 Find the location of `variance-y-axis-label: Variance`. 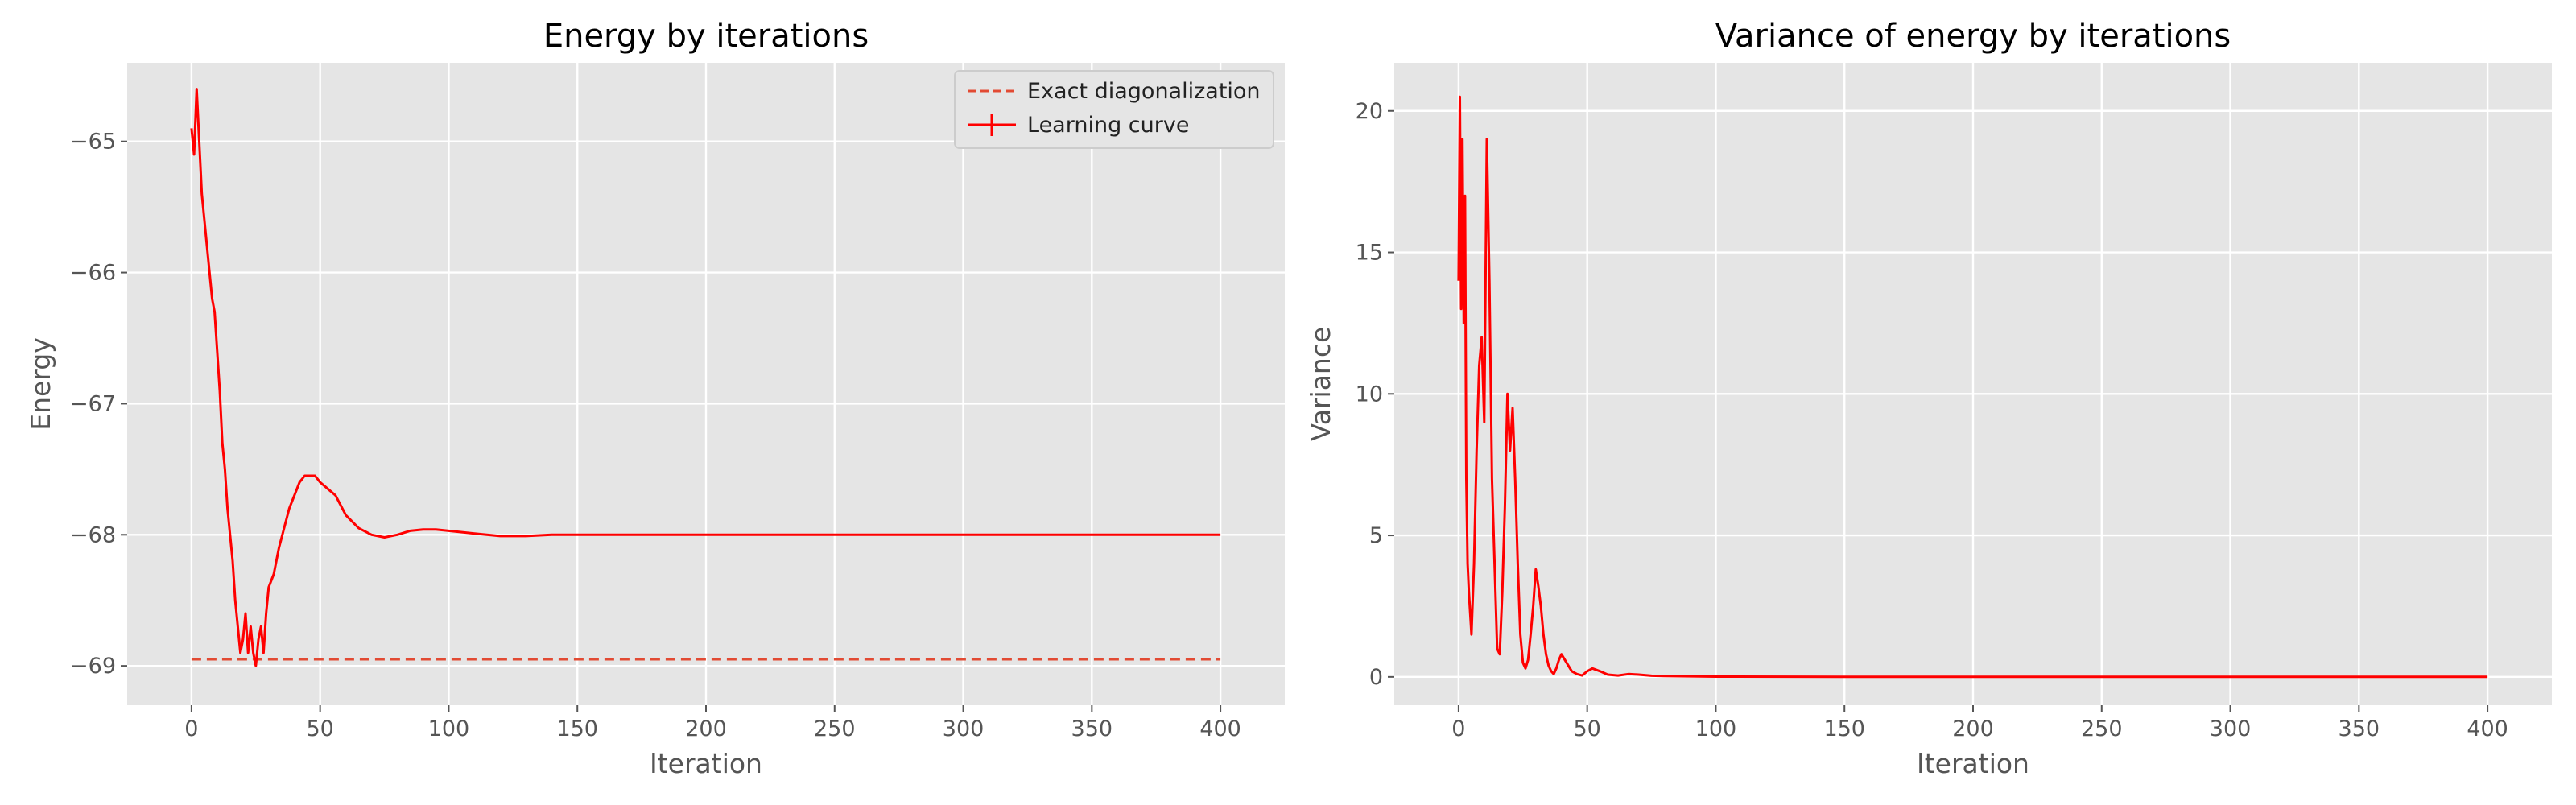

variance-y-axis-label: Variance is located at coordinates (1320, 384).